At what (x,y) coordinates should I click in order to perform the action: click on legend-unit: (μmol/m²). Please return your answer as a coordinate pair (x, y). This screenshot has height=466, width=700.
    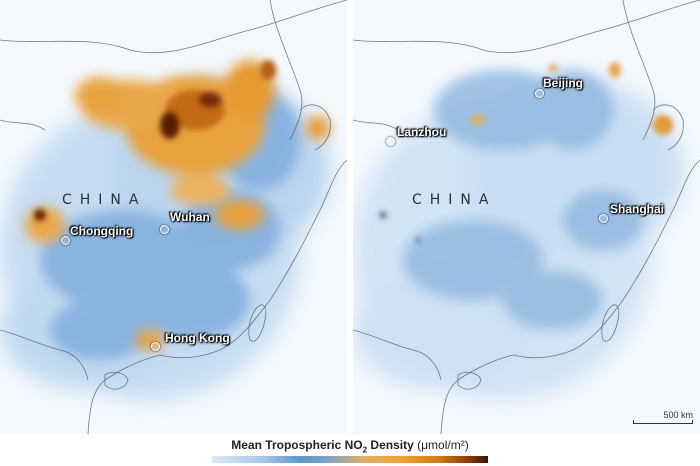
    Looking at the image, I should click on (443, 445).